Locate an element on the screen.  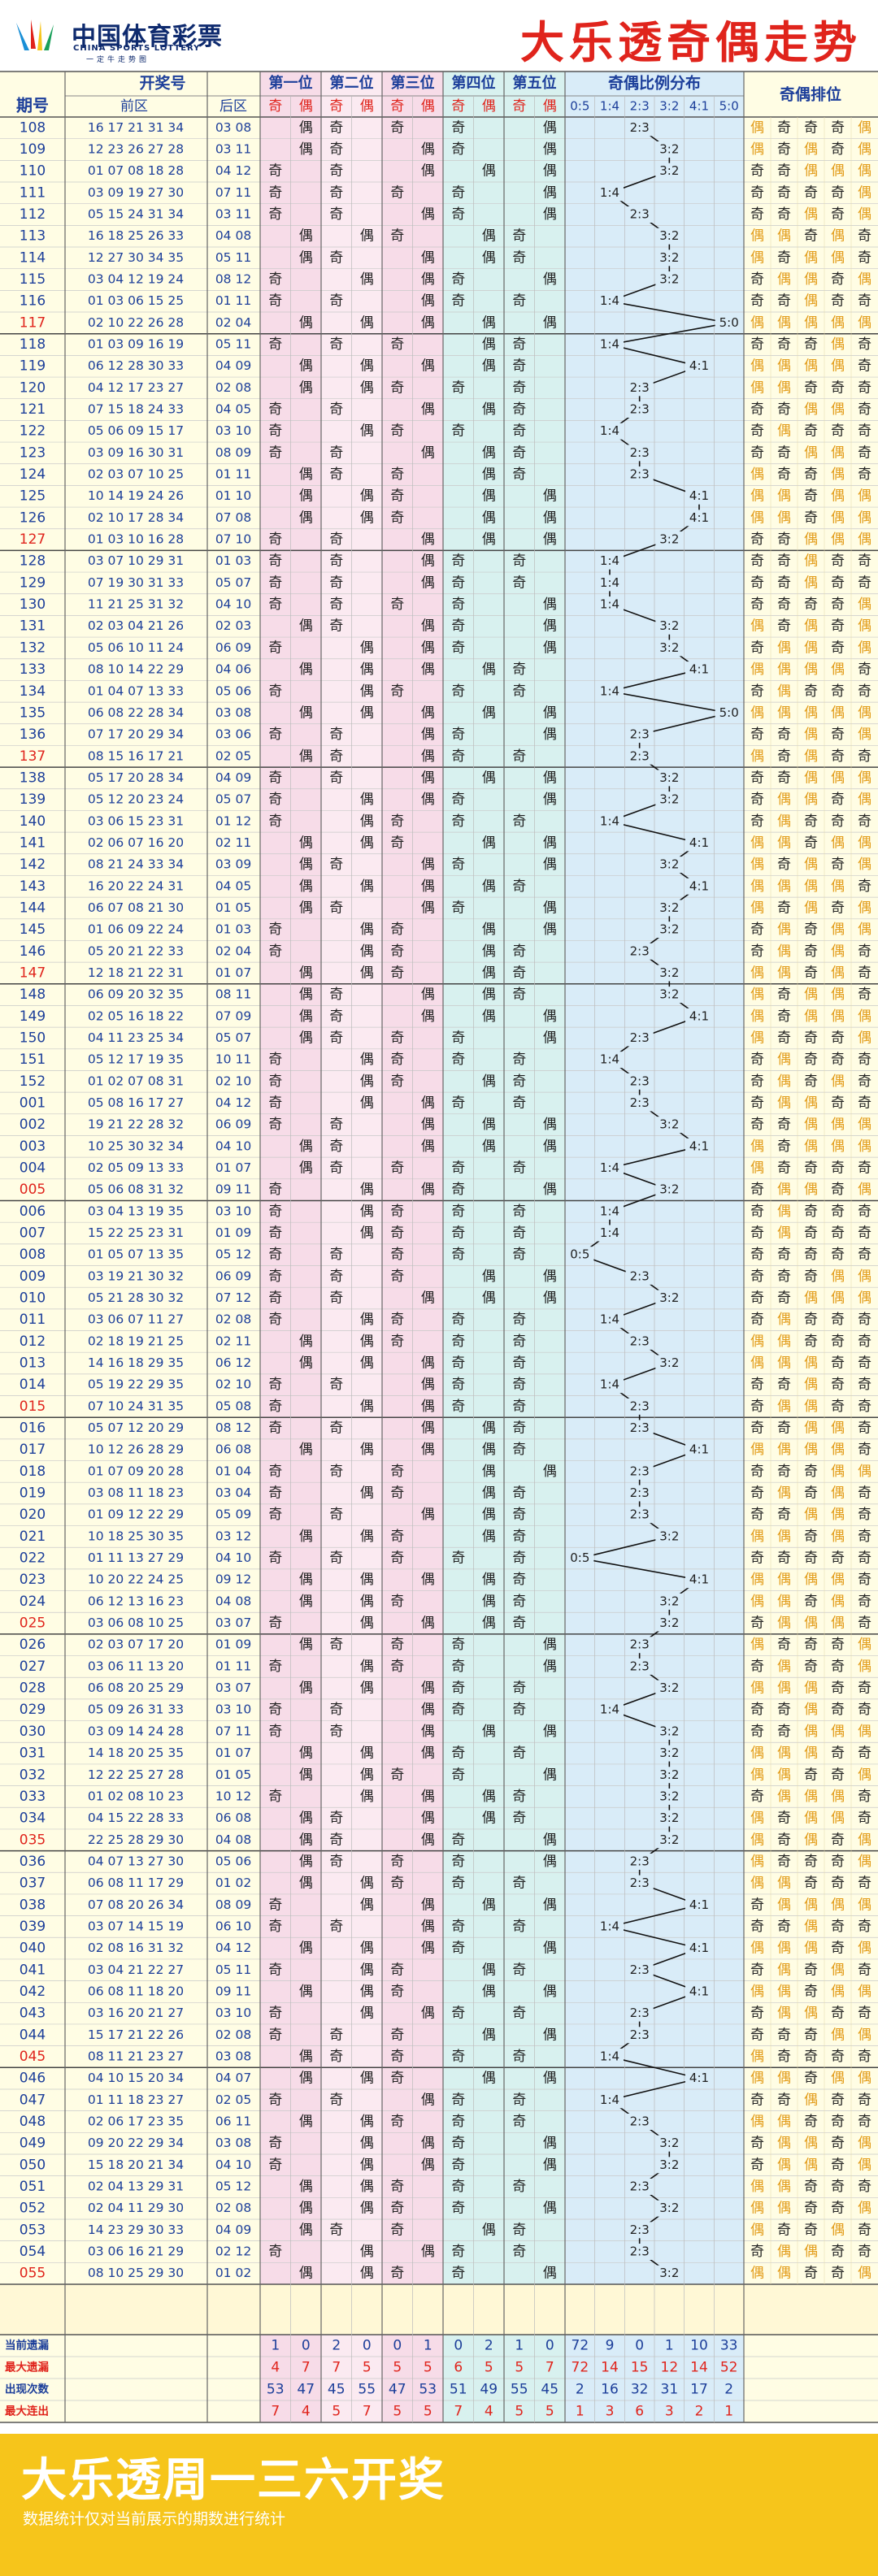
issue-number: 050 is located at coordinates (33, 2165).